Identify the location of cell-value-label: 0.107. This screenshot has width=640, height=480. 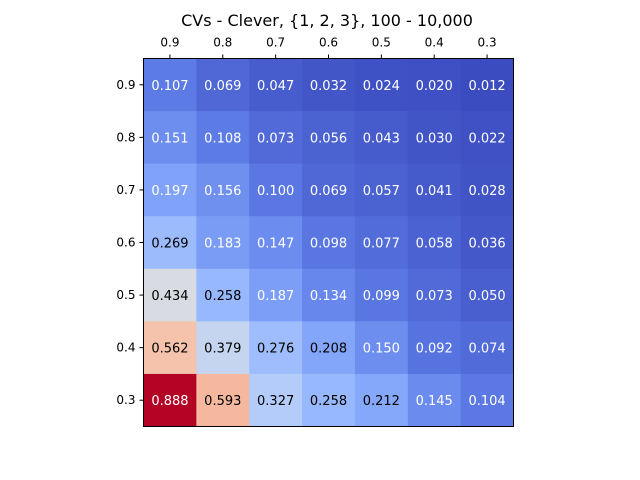
(169, 86).